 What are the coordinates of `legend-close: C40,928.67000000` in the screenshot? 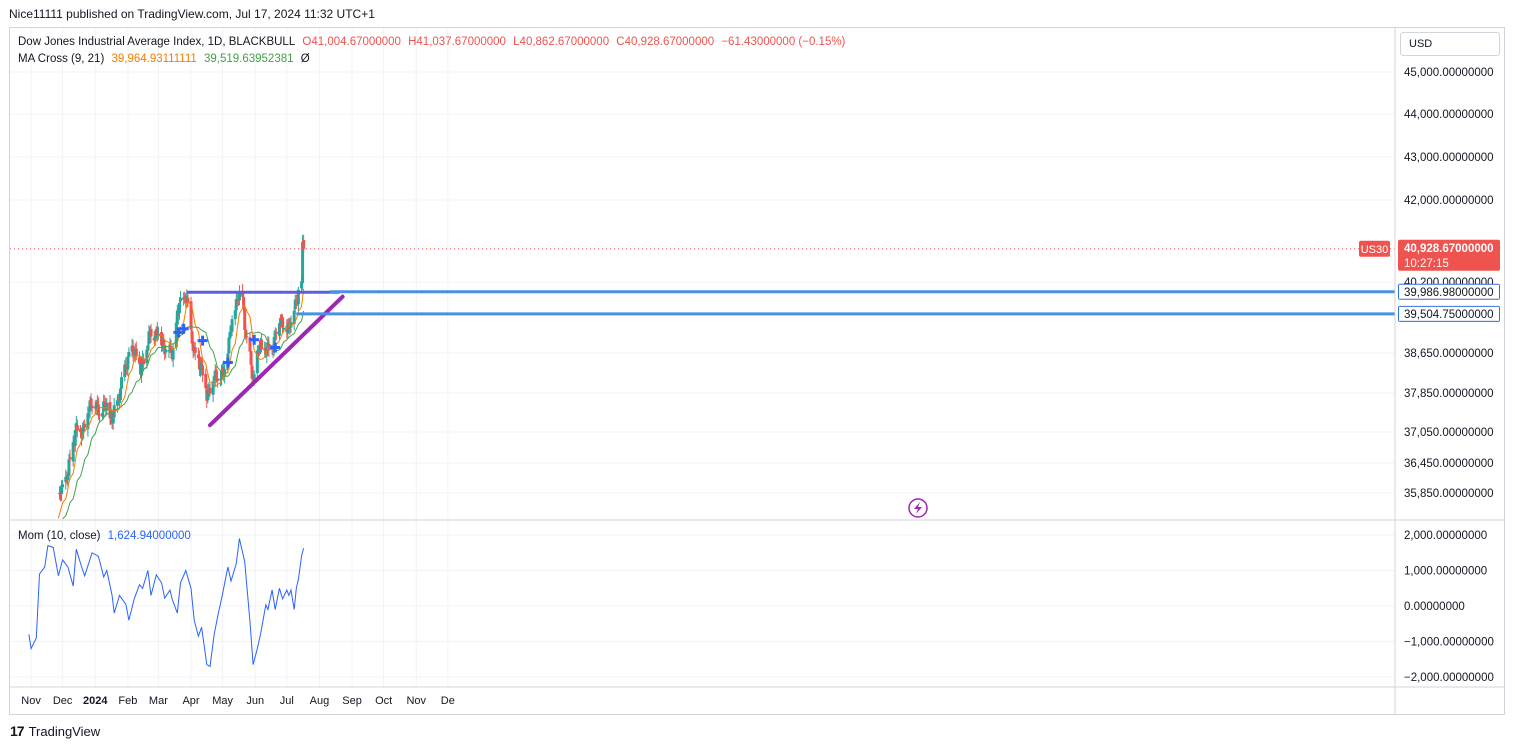 It's located at (665, 42).